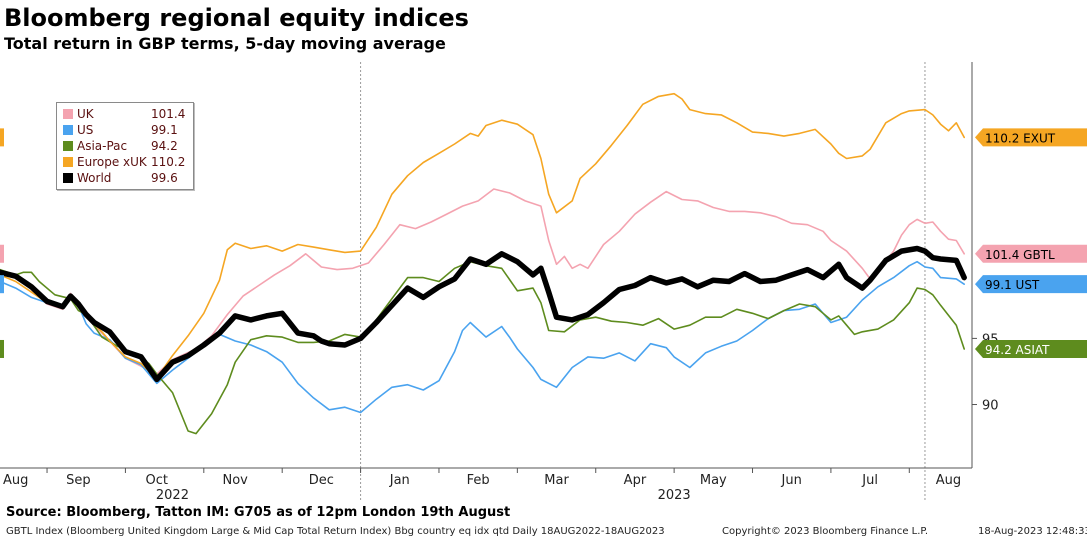 Image resolution: width=1087 pixels, height=540 pixels. Describe the element at coordinates (869, 480) in the screenshot. I see `x-tick-label-11: Jul` at that location.